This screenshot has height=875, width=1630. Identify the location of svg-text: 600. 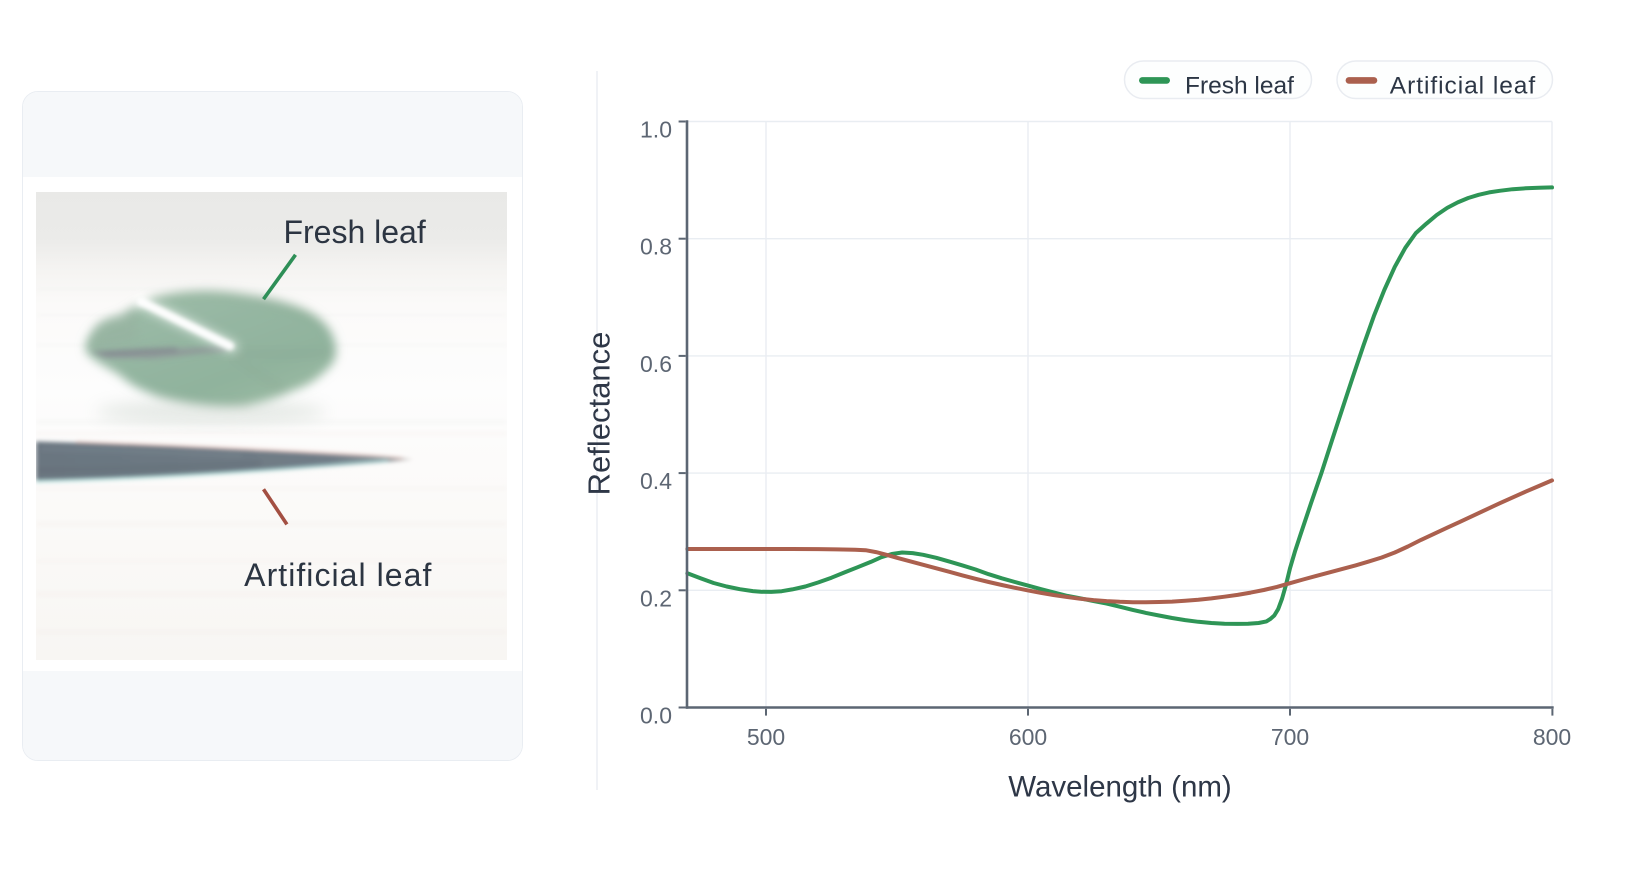
(1028, 737).